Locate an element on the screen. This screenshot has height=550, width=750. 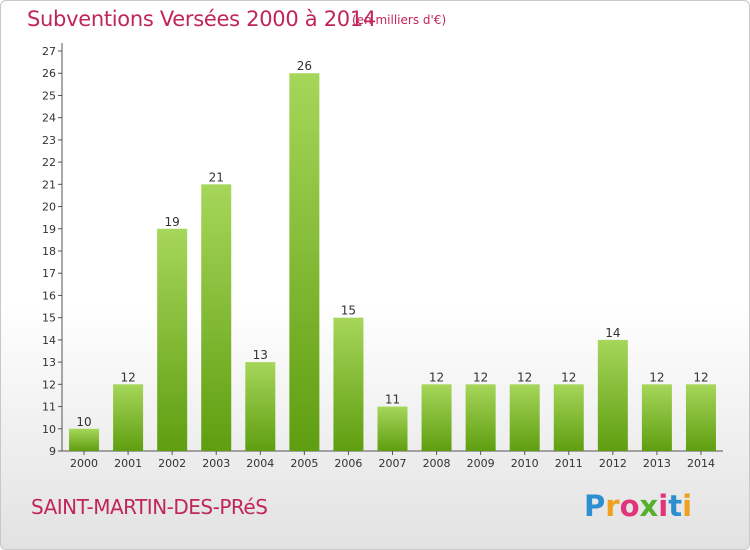
y-tick-label: 25 is located at coordinates (49, 95).